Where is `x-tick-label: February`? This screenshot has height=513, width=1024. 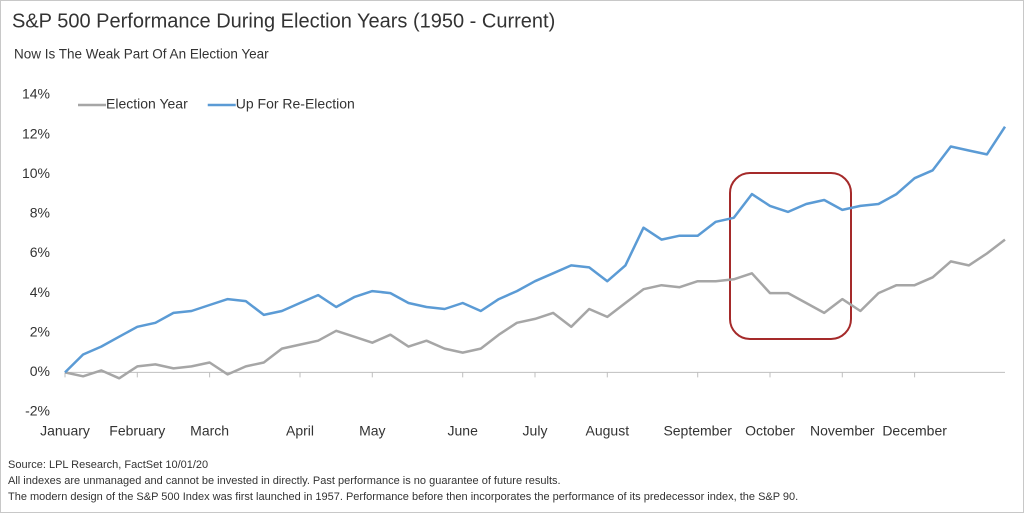 x-tick-label: February is located at coordinates (137, 431).